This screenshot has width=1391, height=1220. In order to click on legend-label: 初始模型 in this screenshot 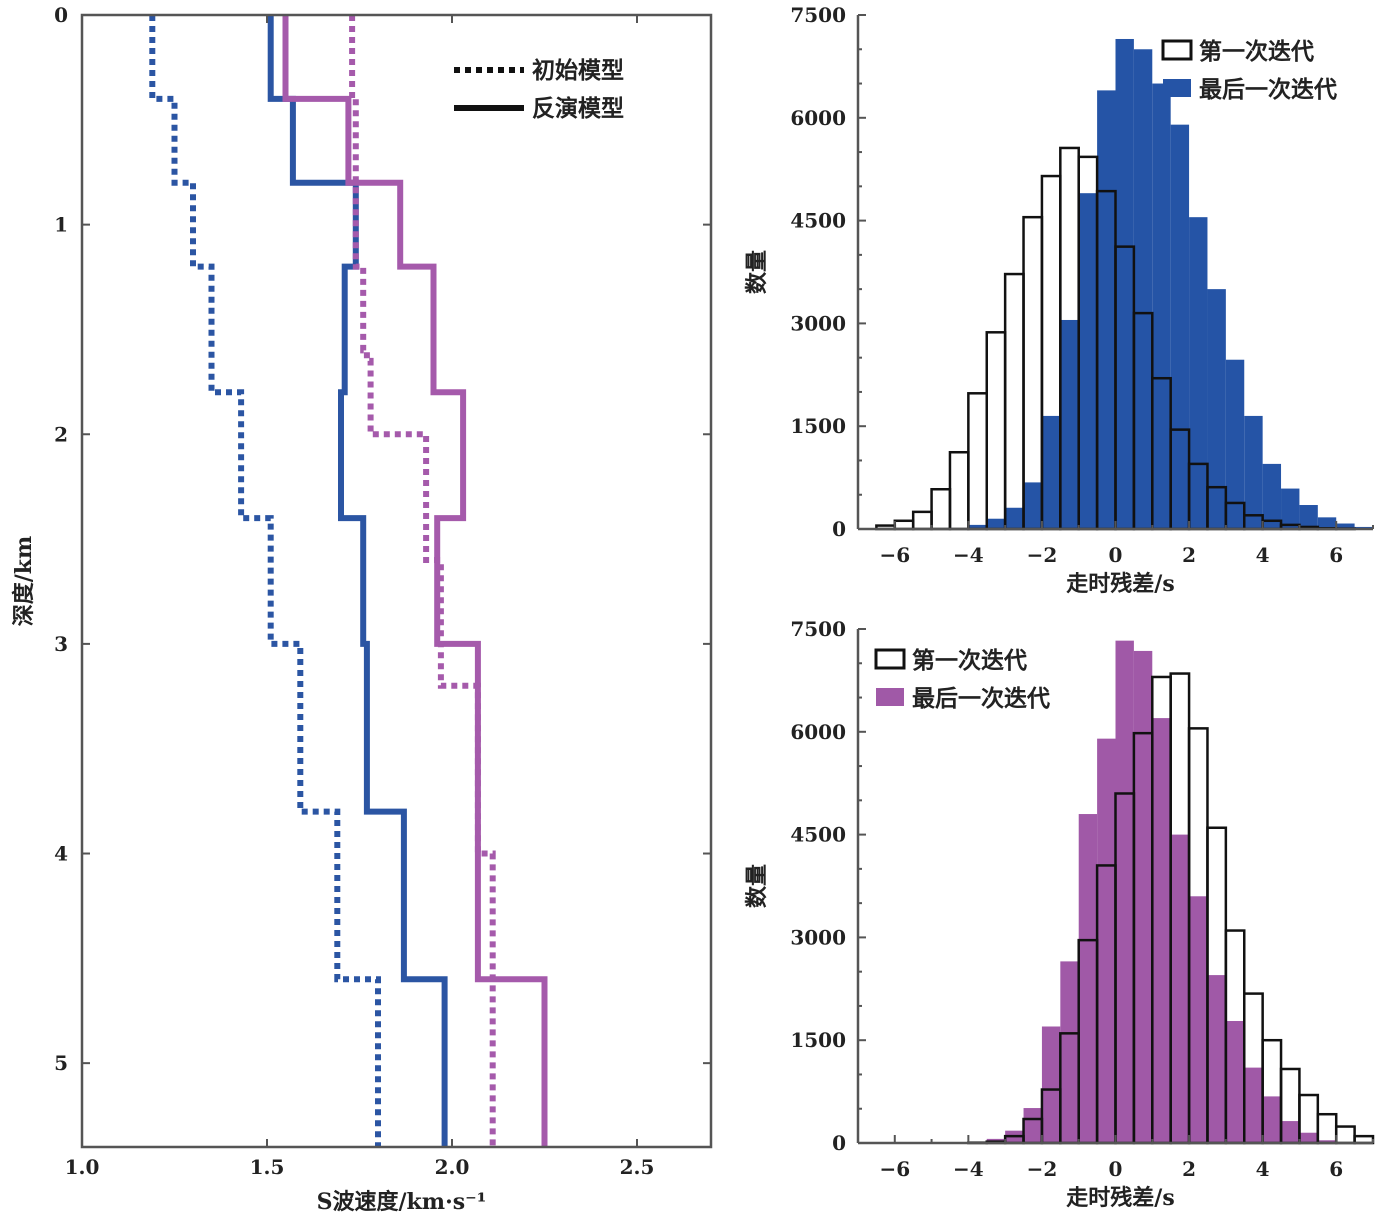, I will do `click(578, 70)`.